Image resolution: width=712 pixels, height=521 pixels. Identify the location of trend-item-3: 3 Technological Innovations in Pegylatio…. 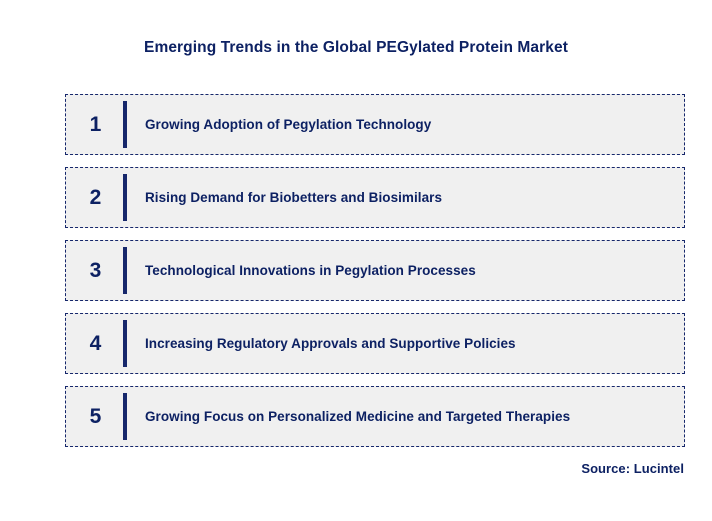
(375, 270).